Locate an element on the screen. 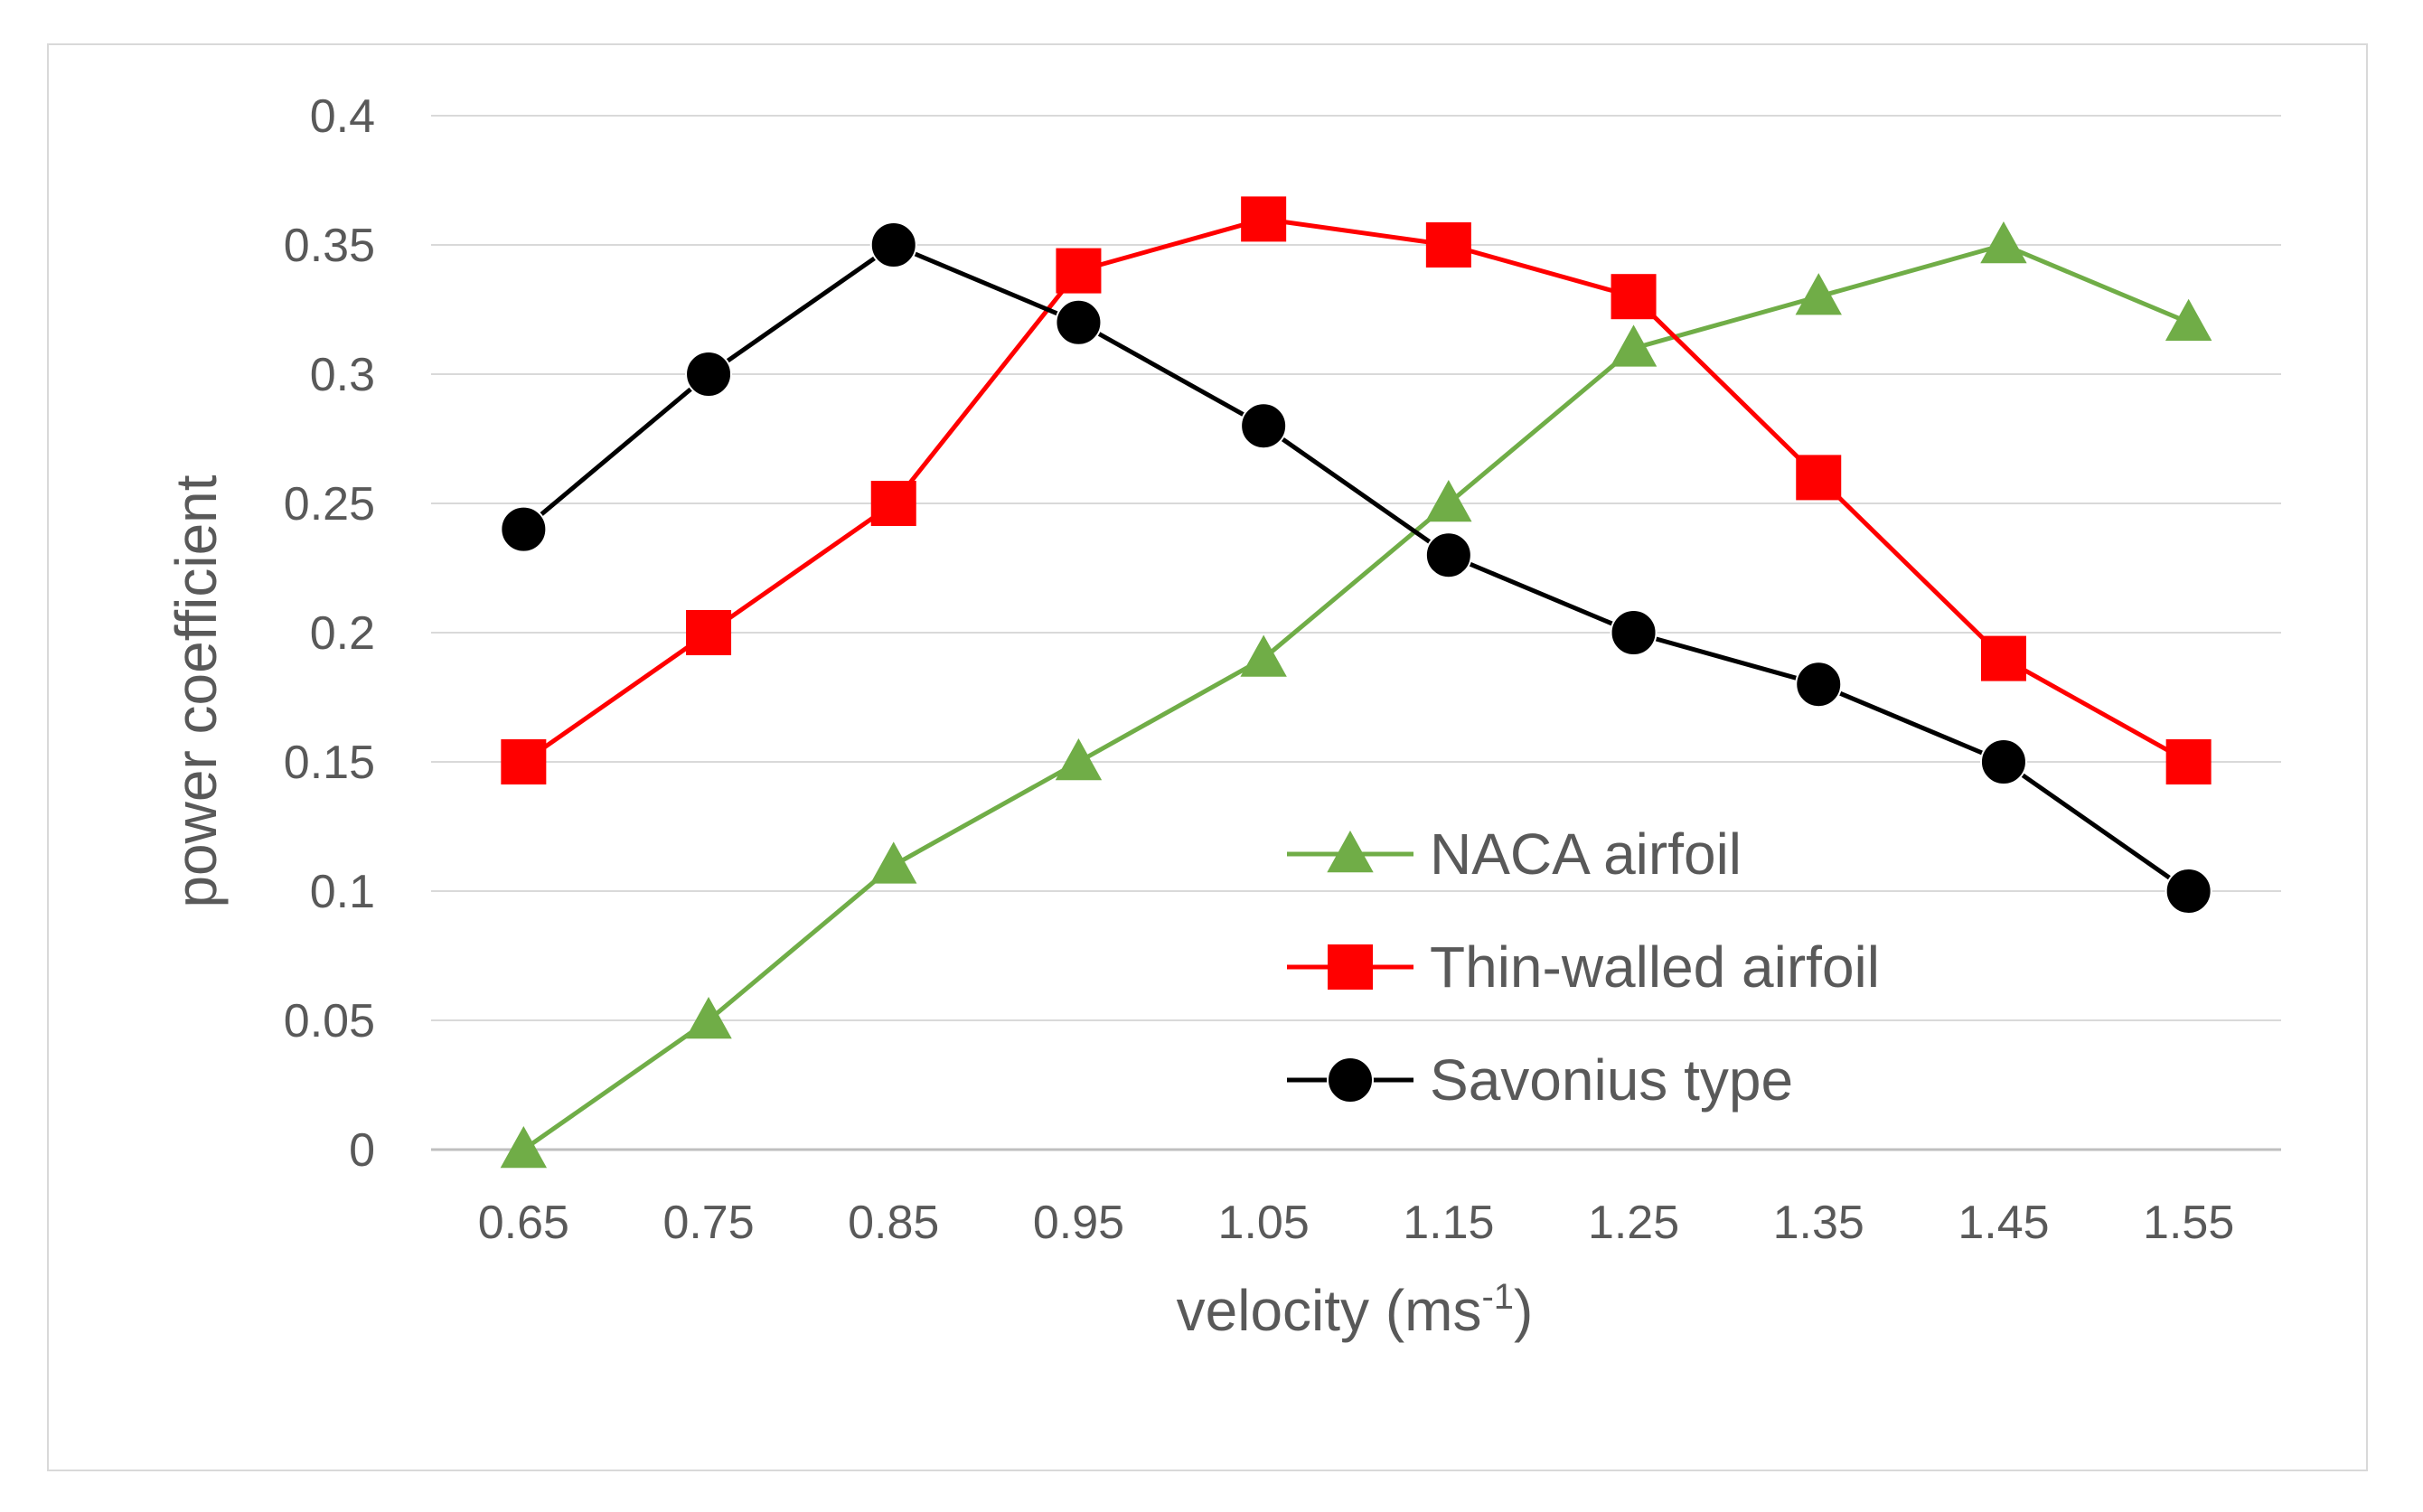 This screenshot has height=1512, width=2423. legend-item: NACA airfoil is located at coordinates (1514, 854).